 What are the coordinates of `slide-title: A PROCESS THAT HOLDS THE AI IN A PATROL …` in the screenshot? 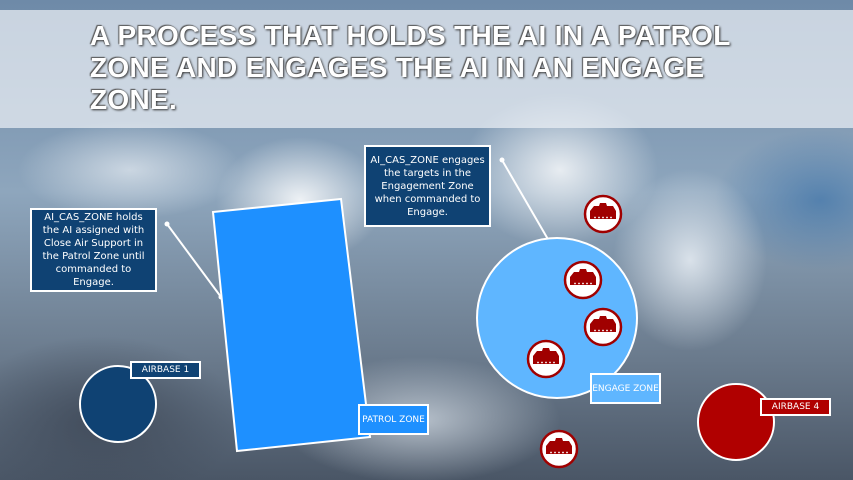 It's located at (410, 67).